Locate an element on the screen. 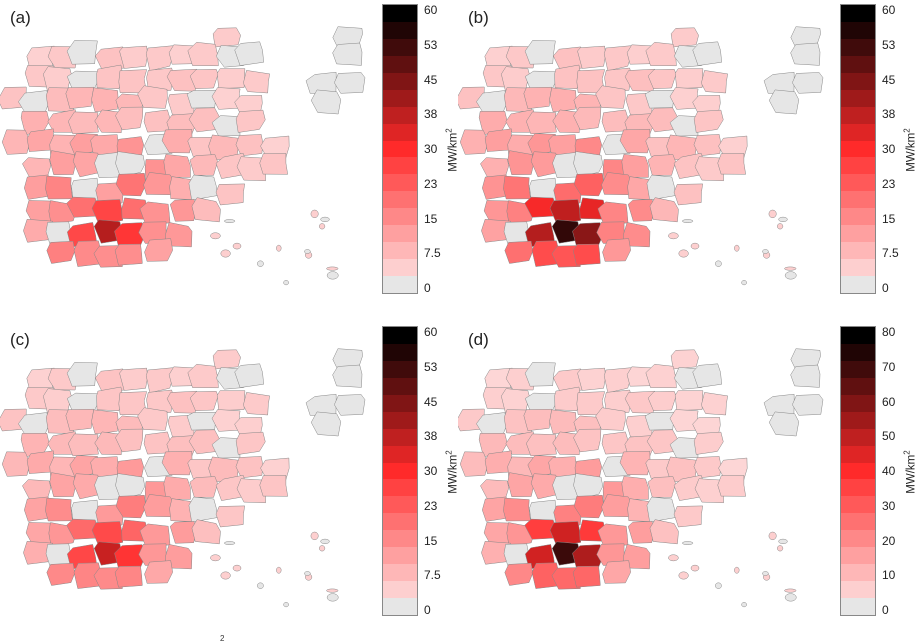 The image size is (915, 644). colorbar-tick-label: 23 is located at coordinates (431, 183).